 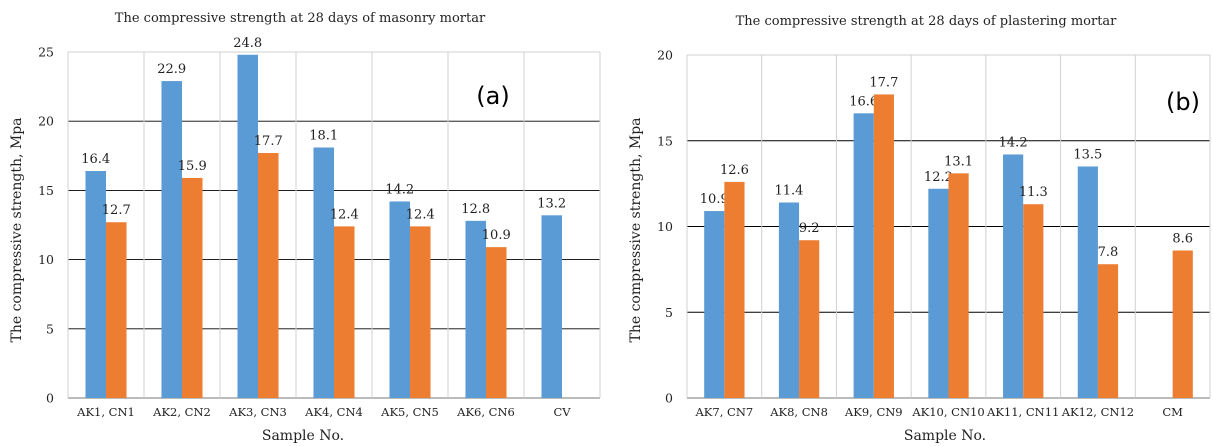 I want to click on chart-b-category-label: AK8, CN8, so click(x=798, y=412).